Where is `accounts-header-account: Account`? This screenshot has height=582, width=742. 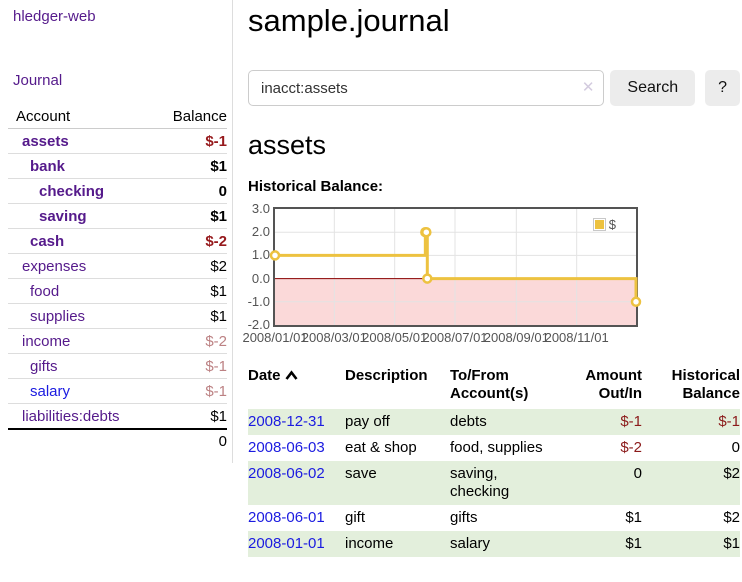 accounts-header-account: Account is located at coordinates (83, 117).